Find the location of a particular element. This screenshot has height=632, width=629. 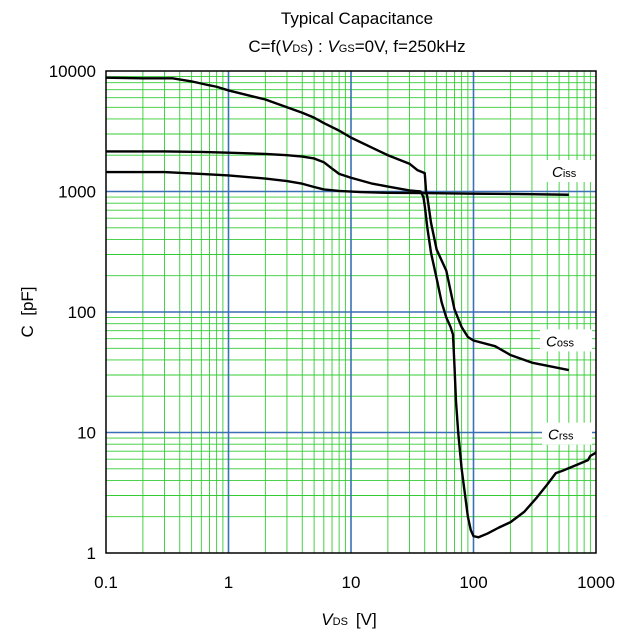

subtitle-var2-sub: GS is located at coordinates (347, 49).